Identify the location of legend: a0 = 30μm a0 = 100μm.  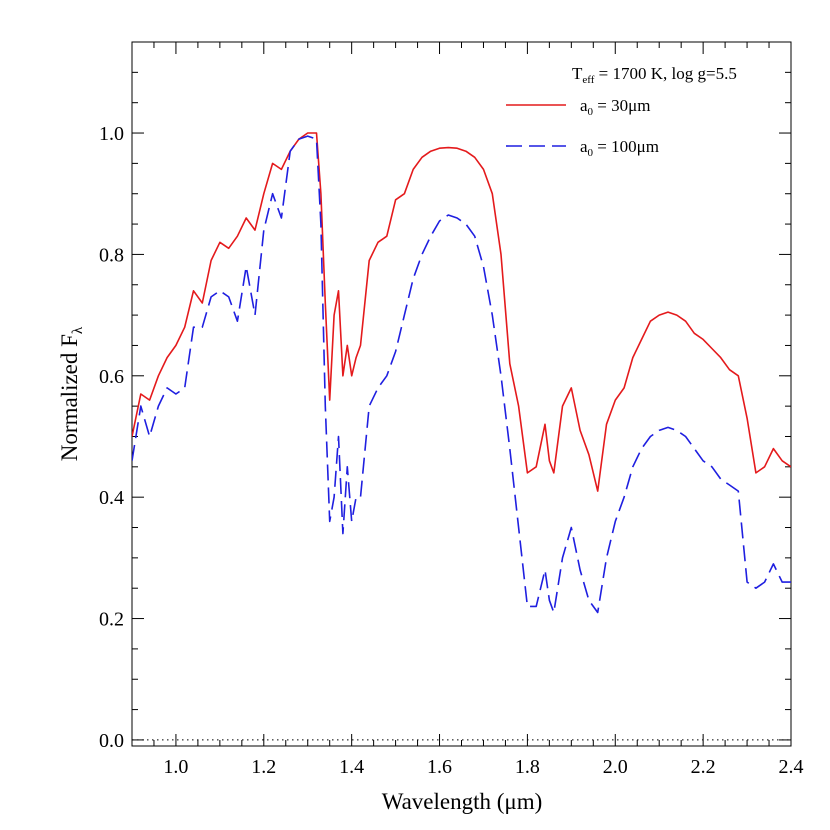
(582, 127).